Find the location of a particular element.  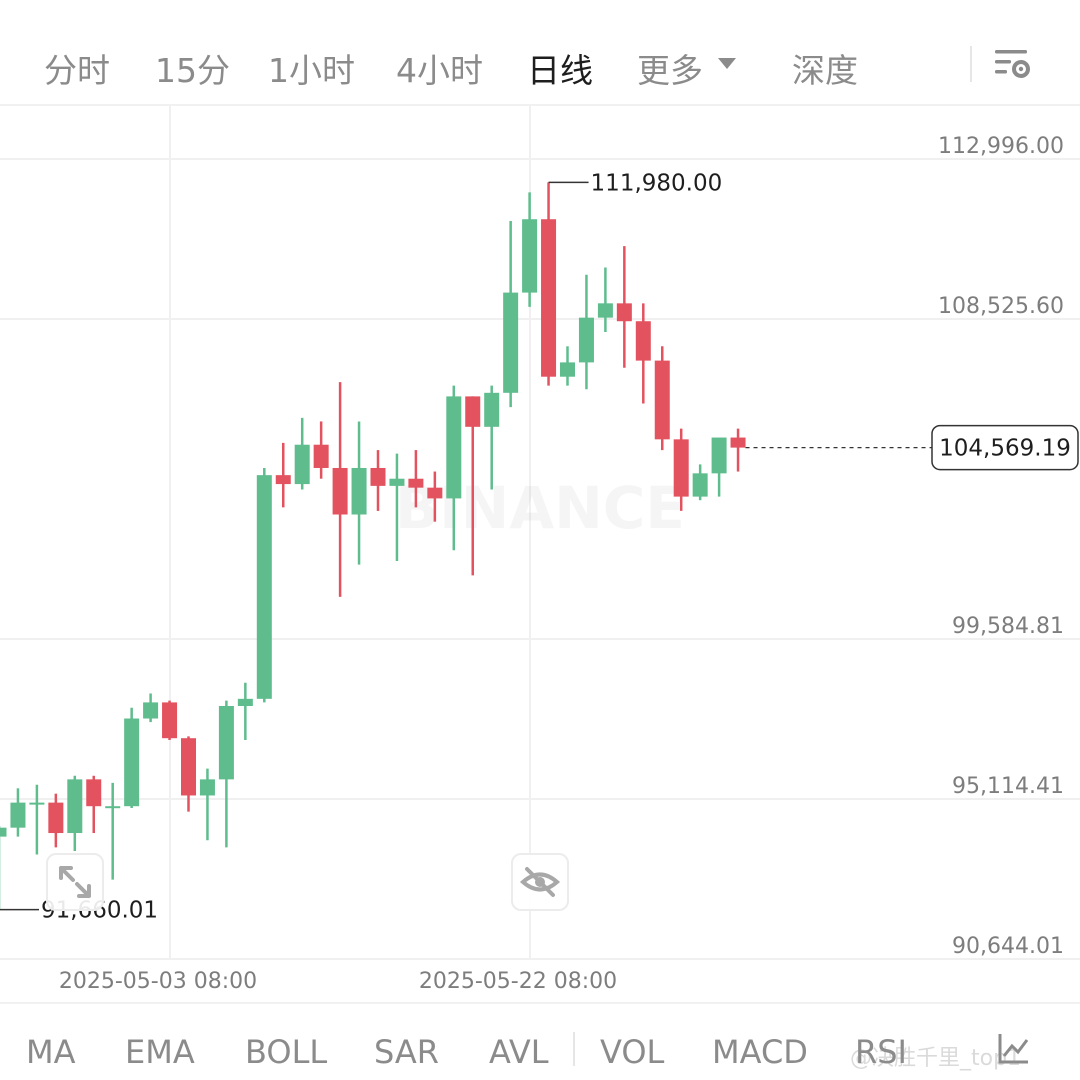

date-axis-label: 2025-05-22 08:00 is located at coordinates (518, 981).